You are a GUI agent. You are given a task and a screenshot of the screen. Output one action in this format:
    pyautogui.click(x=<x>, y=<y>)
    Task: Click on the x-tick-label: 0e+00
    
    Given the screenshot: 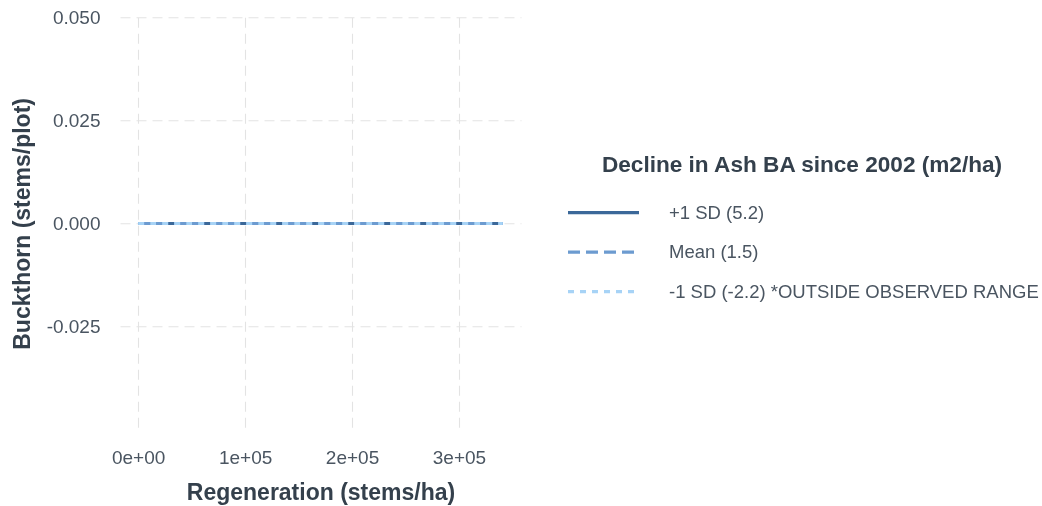 What is the action you would take?
    pyautogui.click(x=138, y=458)
    